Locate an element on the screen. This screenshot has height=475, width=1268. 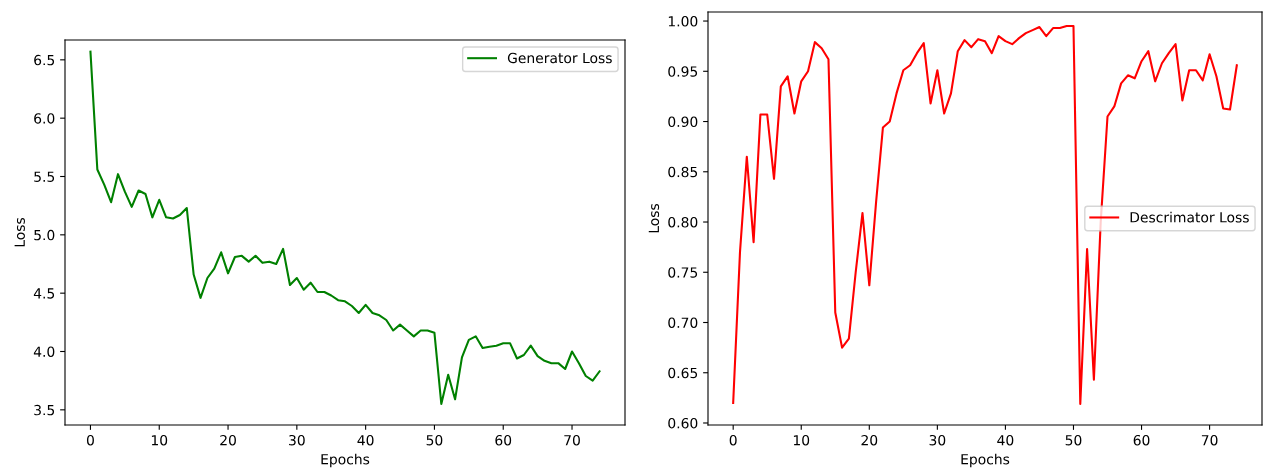
y-tick-label: 0.80 is located at coordinates (683, 222).